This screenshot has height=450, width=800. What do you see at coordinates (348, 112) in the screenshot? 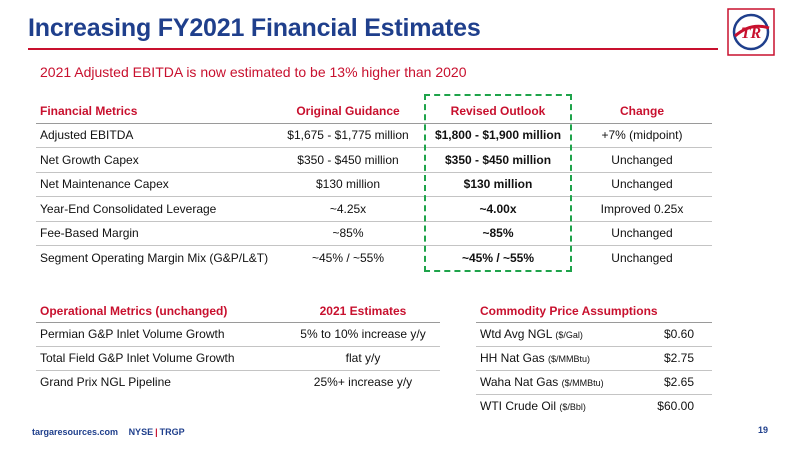
I see `column-header: Original Guidance` at bounding box center [348, 112].